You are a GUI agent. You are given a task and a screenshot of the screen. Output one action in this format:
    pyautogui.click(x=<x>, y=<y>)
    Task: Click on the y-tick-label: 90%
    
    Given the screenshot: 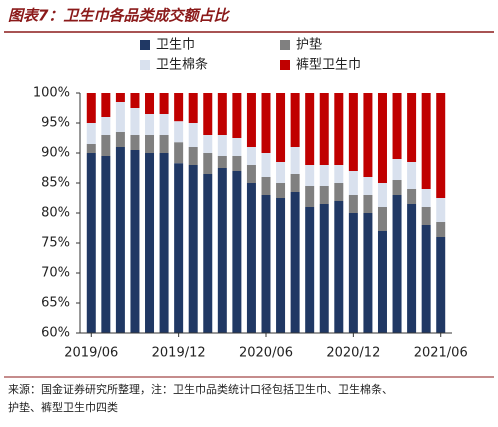 What is the action you would take?
    pyautogui.click(x=55, y=153)
    